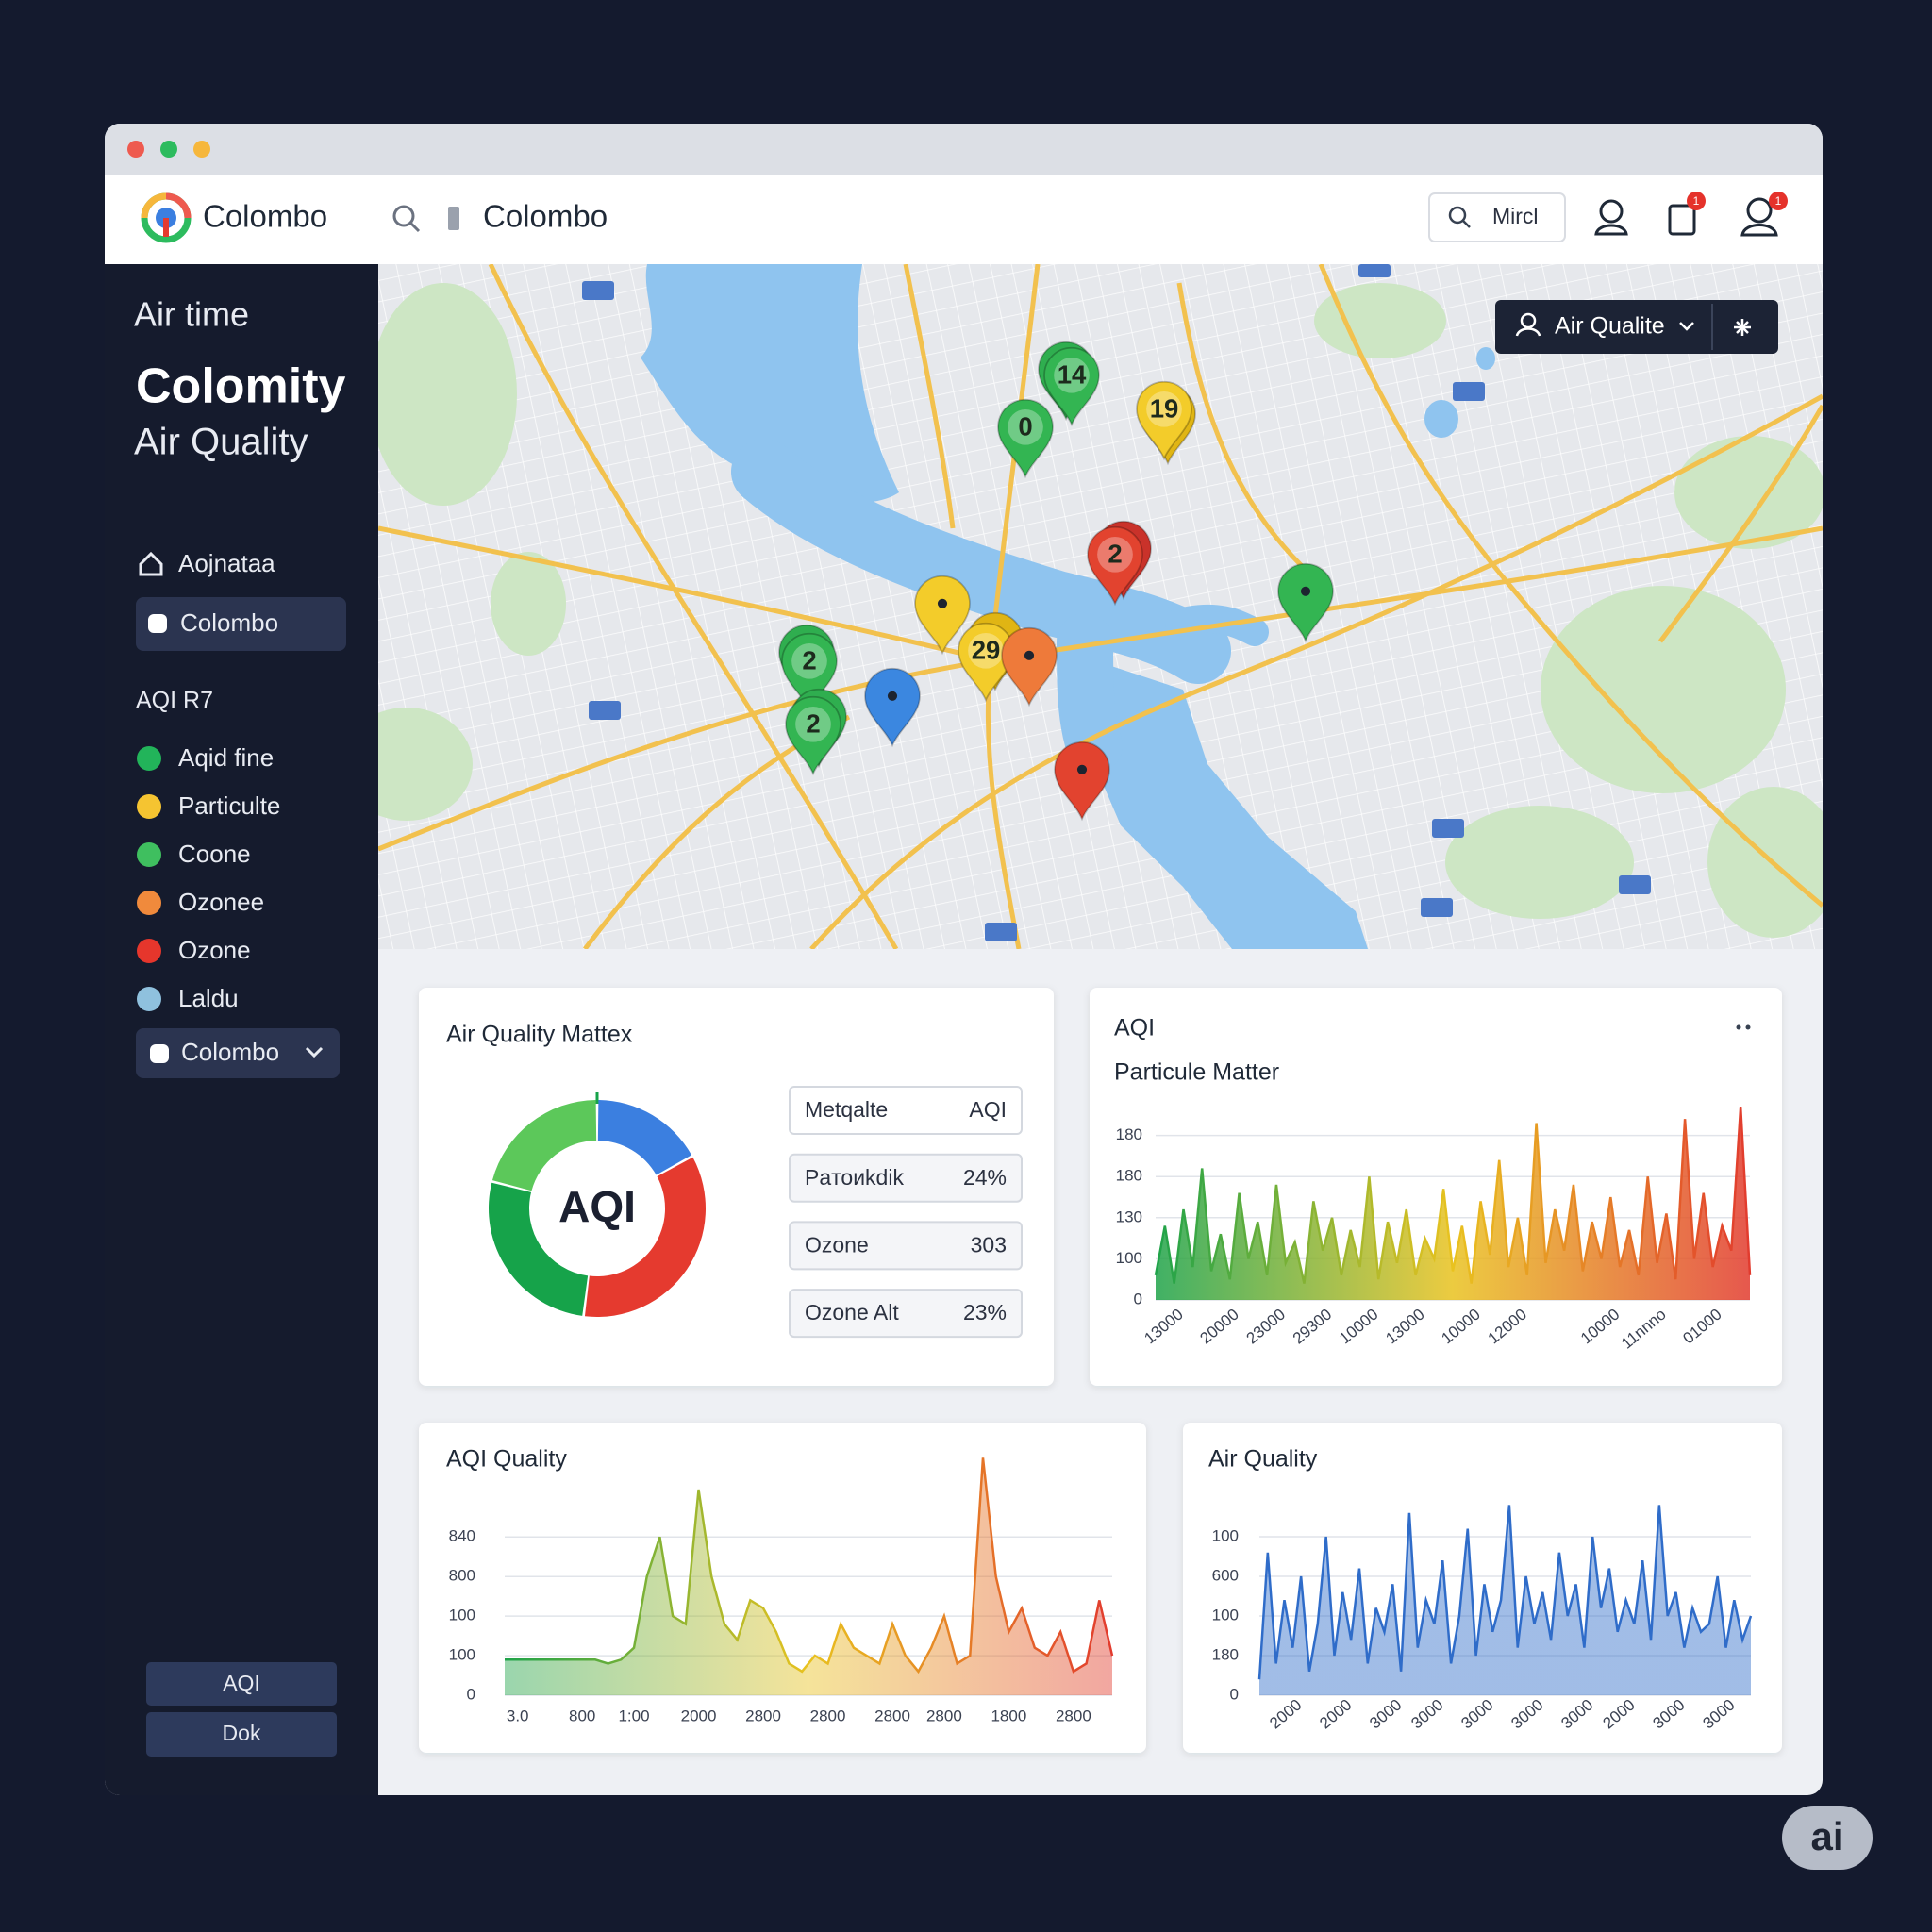  Describe the element at coordinates (518, 1716) in the screenshot. I see `x-tick-label: 3.0` at that location.